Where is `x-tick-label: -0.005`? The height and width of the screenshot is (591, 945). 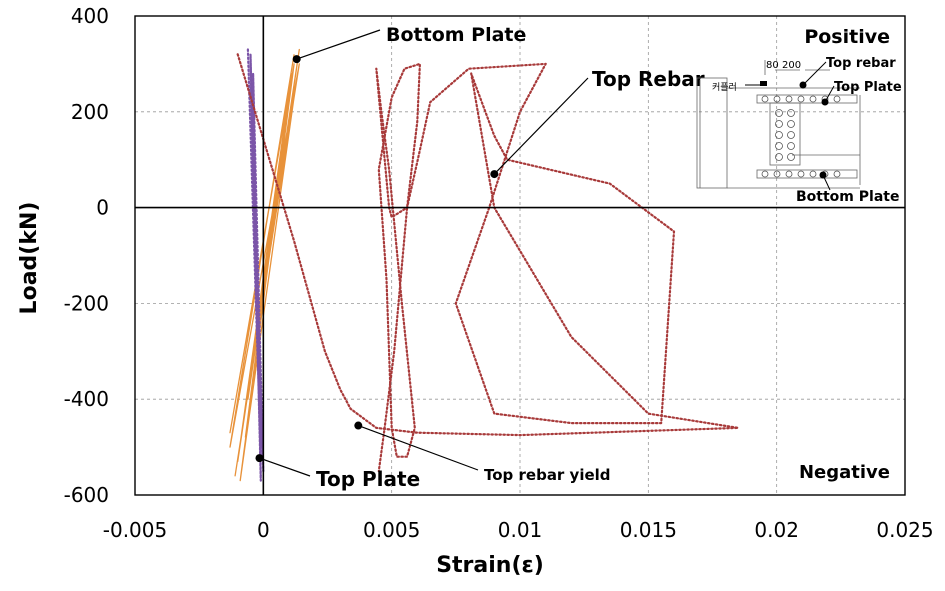
x-tick-label: -0.005 is located at coordinates (135, 530).